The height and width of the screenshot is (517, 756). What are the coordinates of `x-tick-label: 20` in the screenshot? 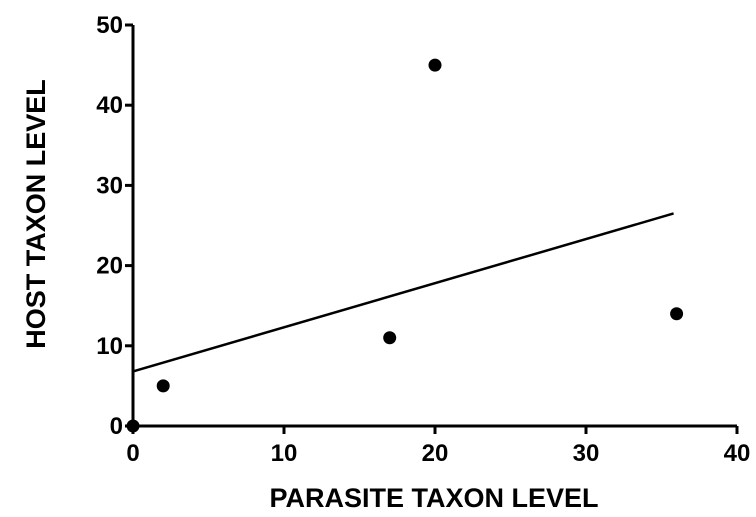 It's located at (435, 453).